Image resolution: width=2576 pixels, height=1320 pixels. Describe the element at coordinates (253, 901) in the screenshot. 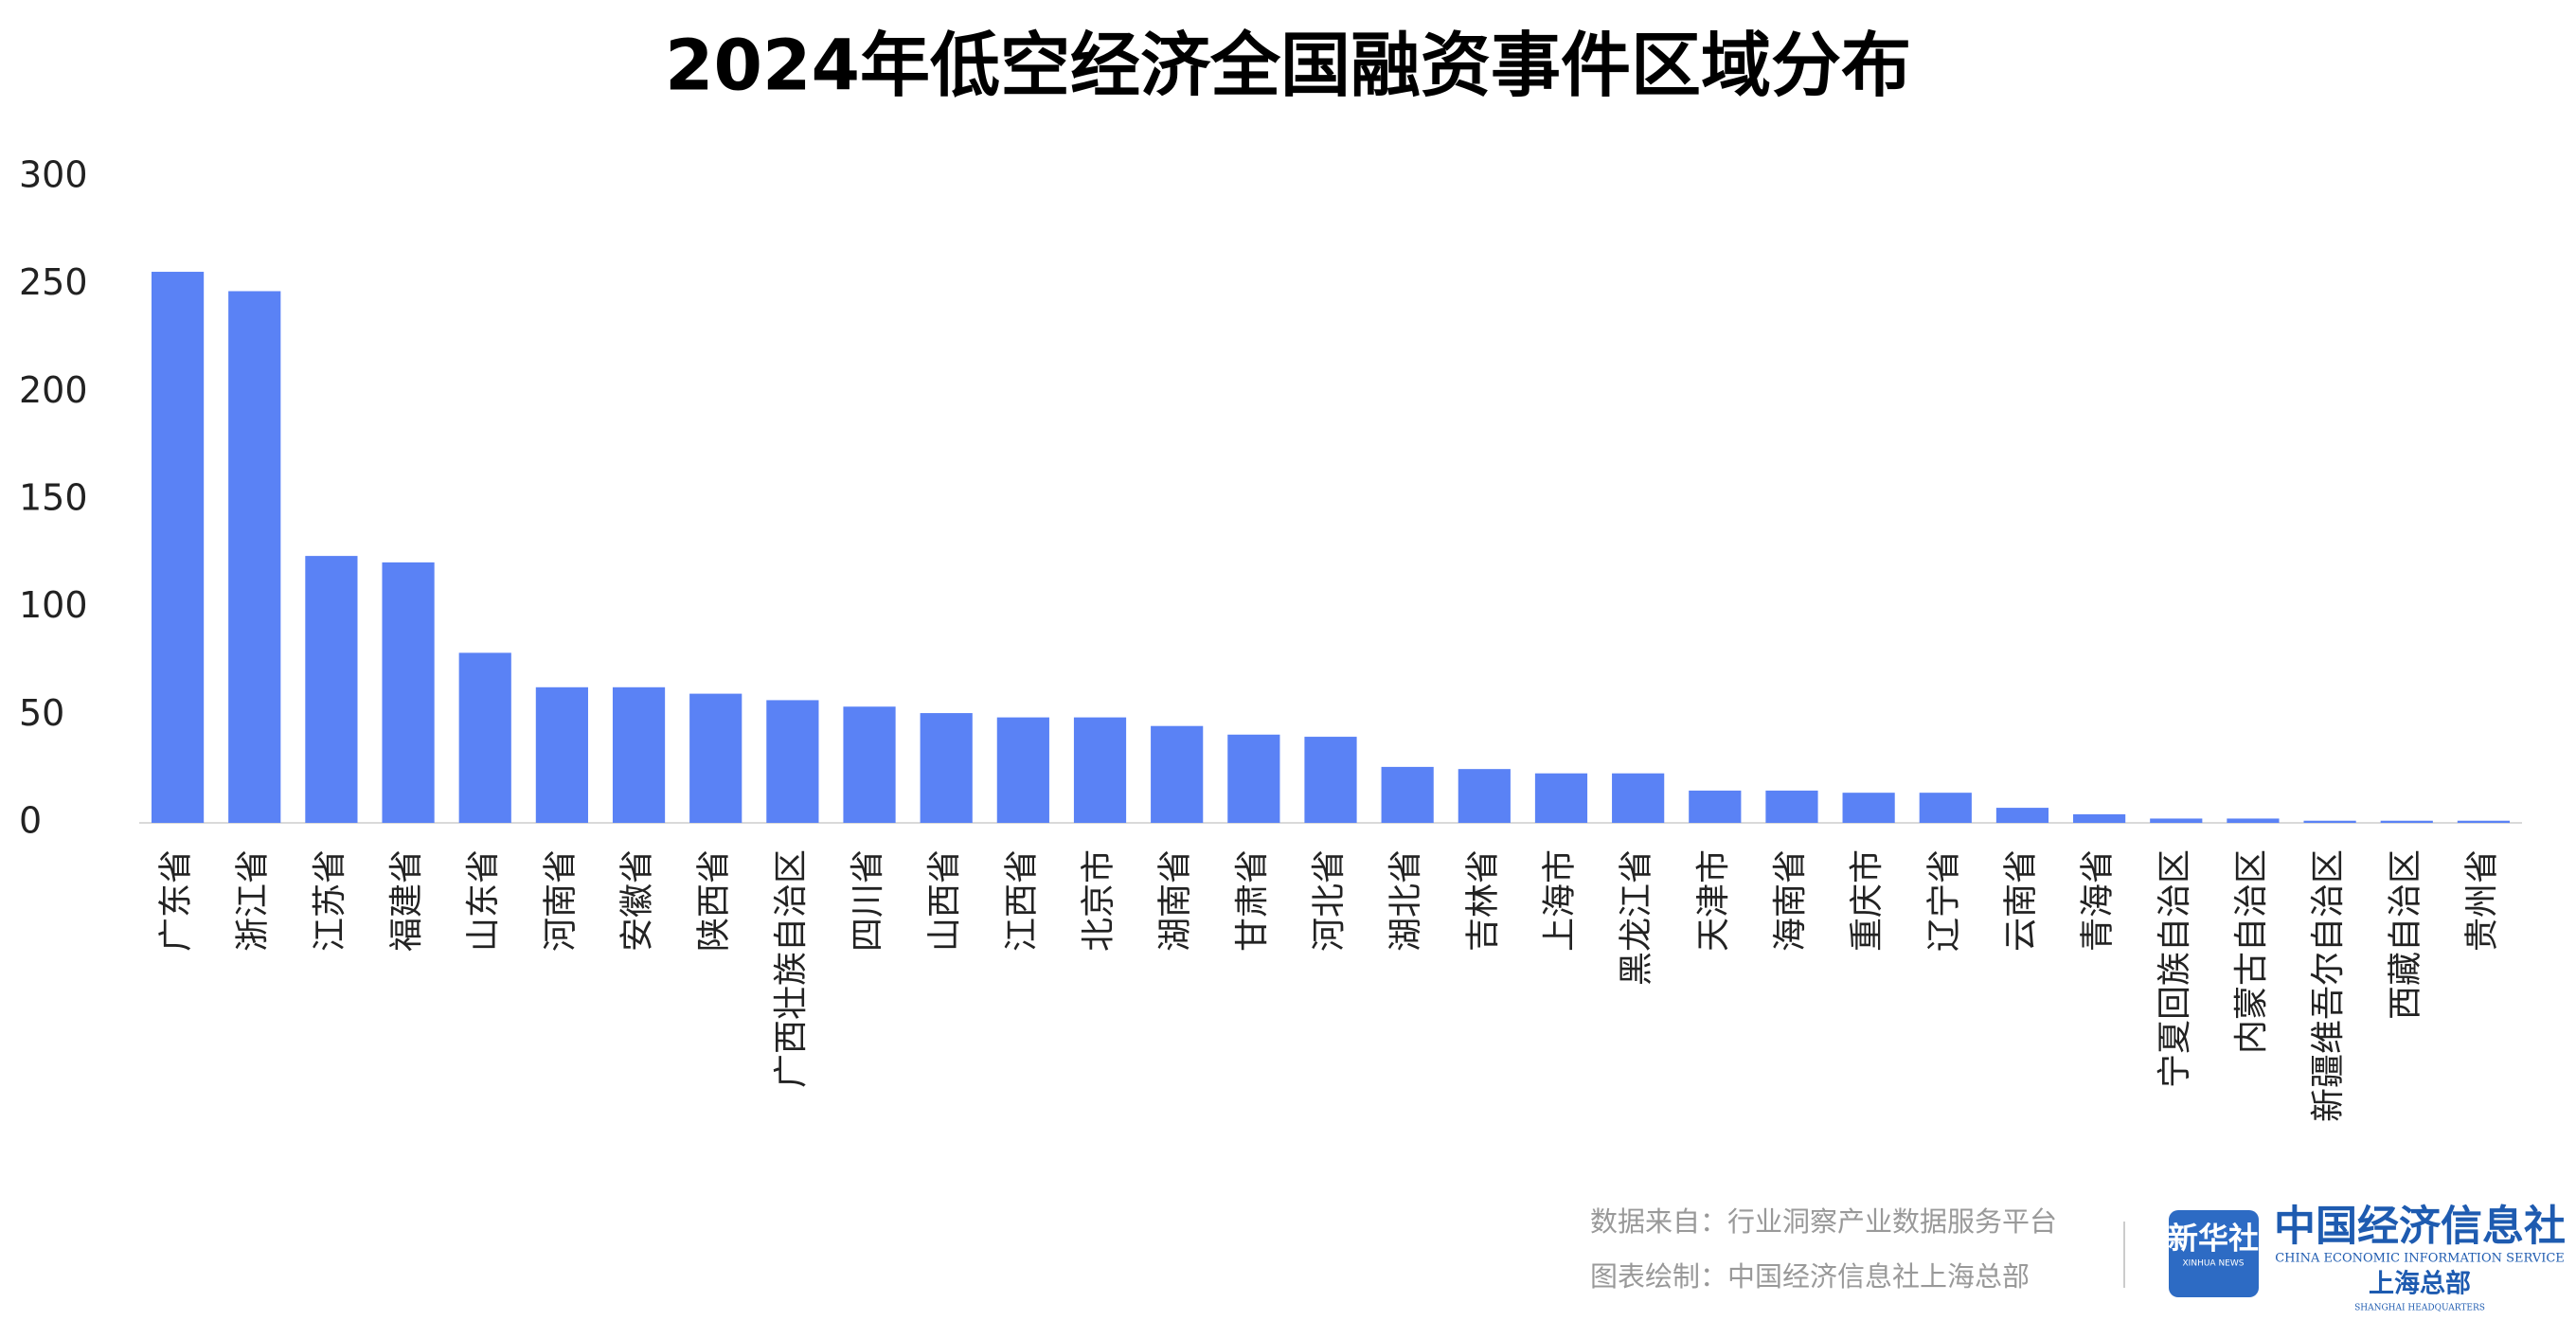

I see `x-tick-label: 浙江省` at that location.